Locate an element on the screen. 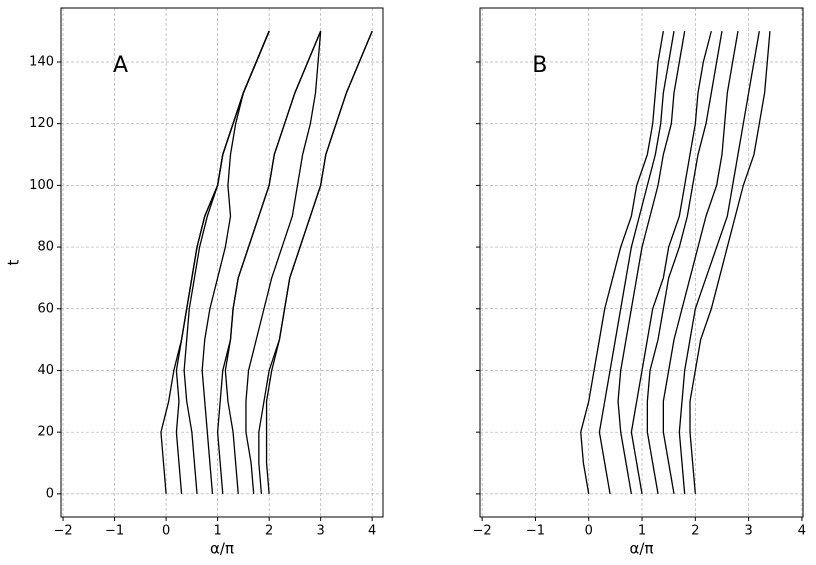 The width and height of the screenshot is (816, 565). y-tick-label: 120 is located at coordinates (41, 123).